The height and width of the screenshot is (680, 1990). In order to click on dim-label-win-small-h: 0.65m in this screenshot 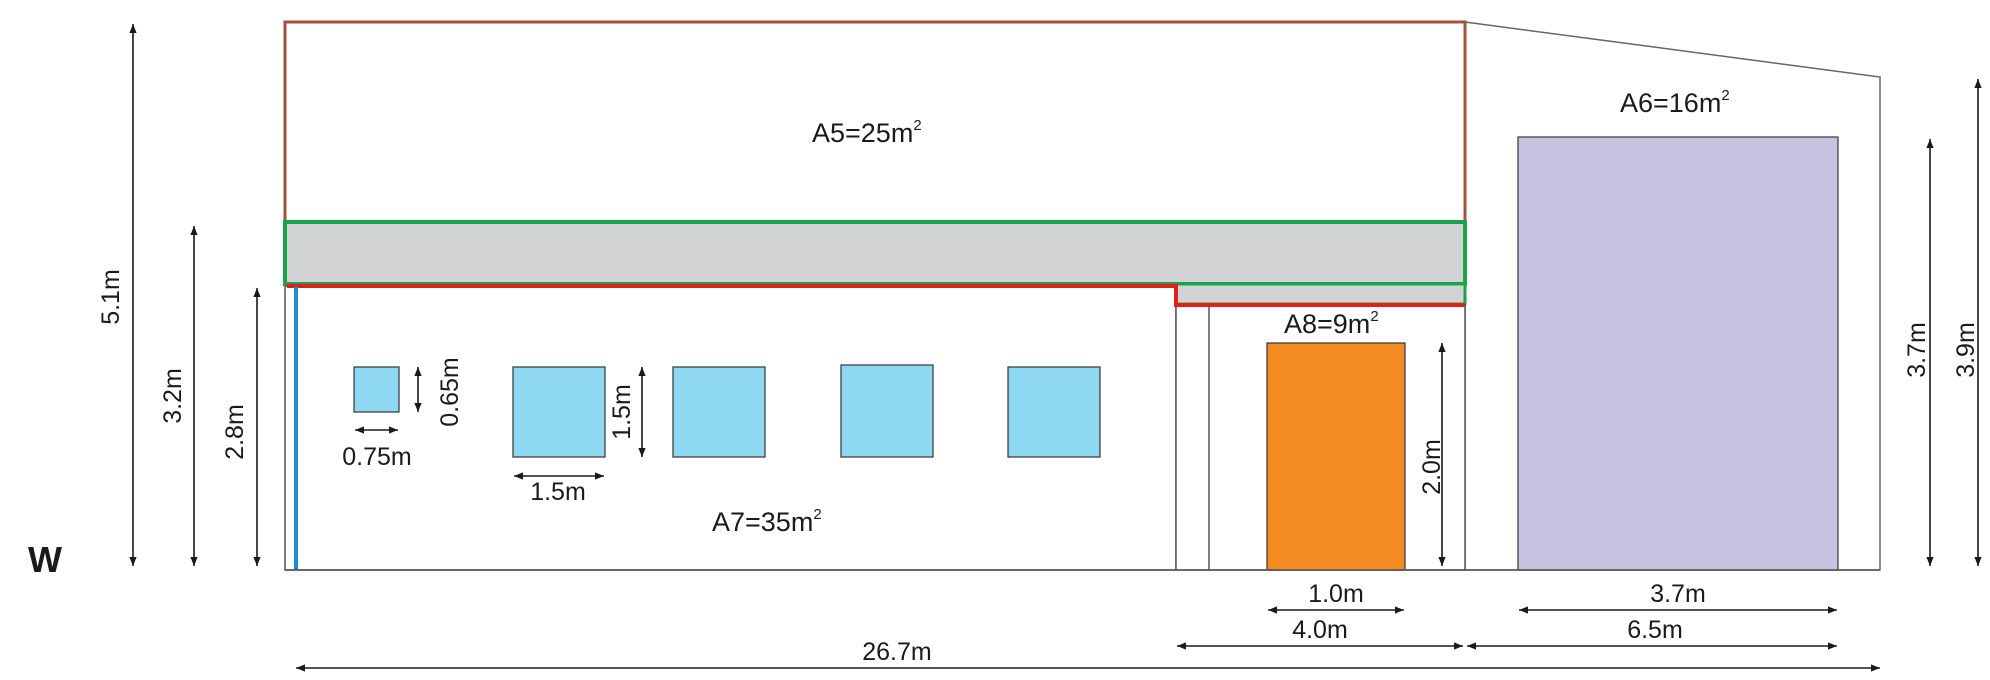, I will do `click(450, 391)`.